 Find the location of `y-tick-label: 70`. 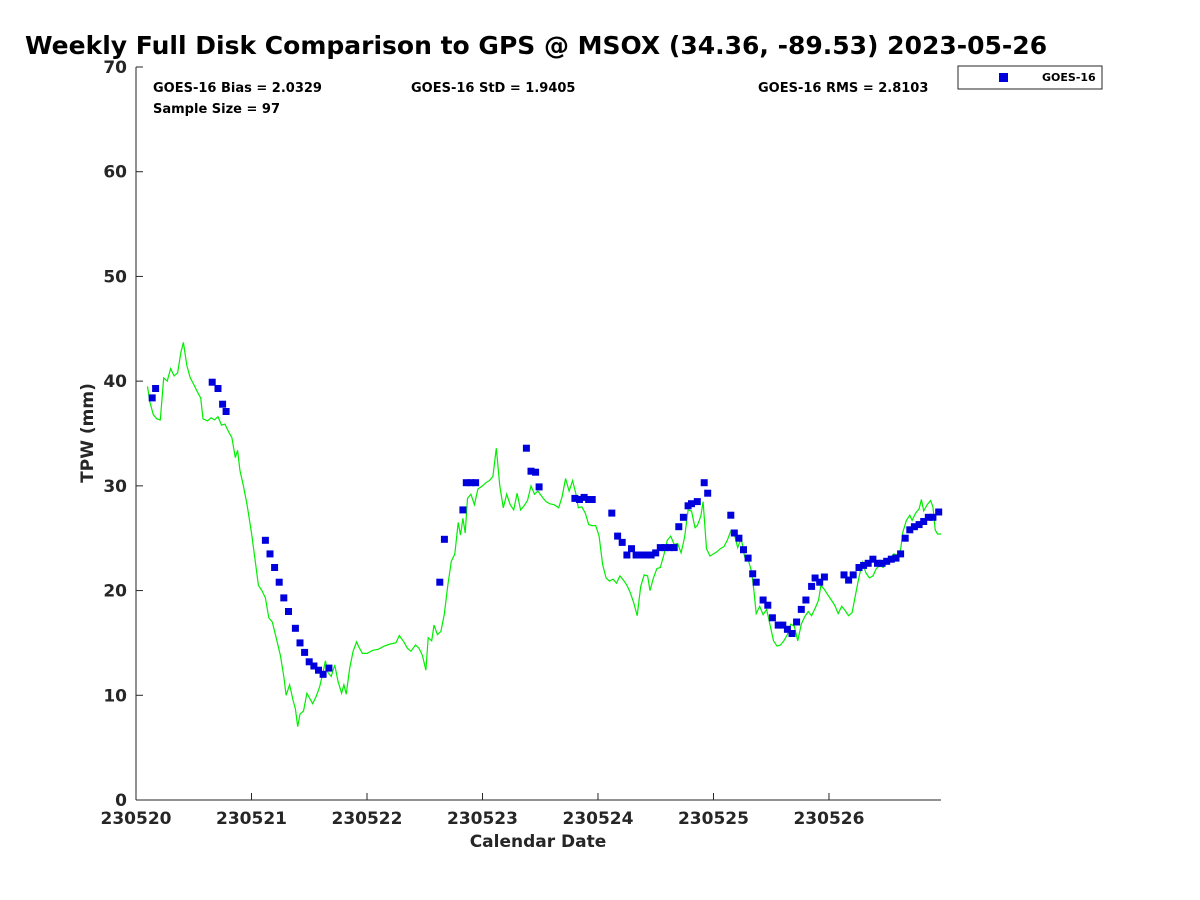

y-tick-label: 70 is located at coordinates (115, 68).